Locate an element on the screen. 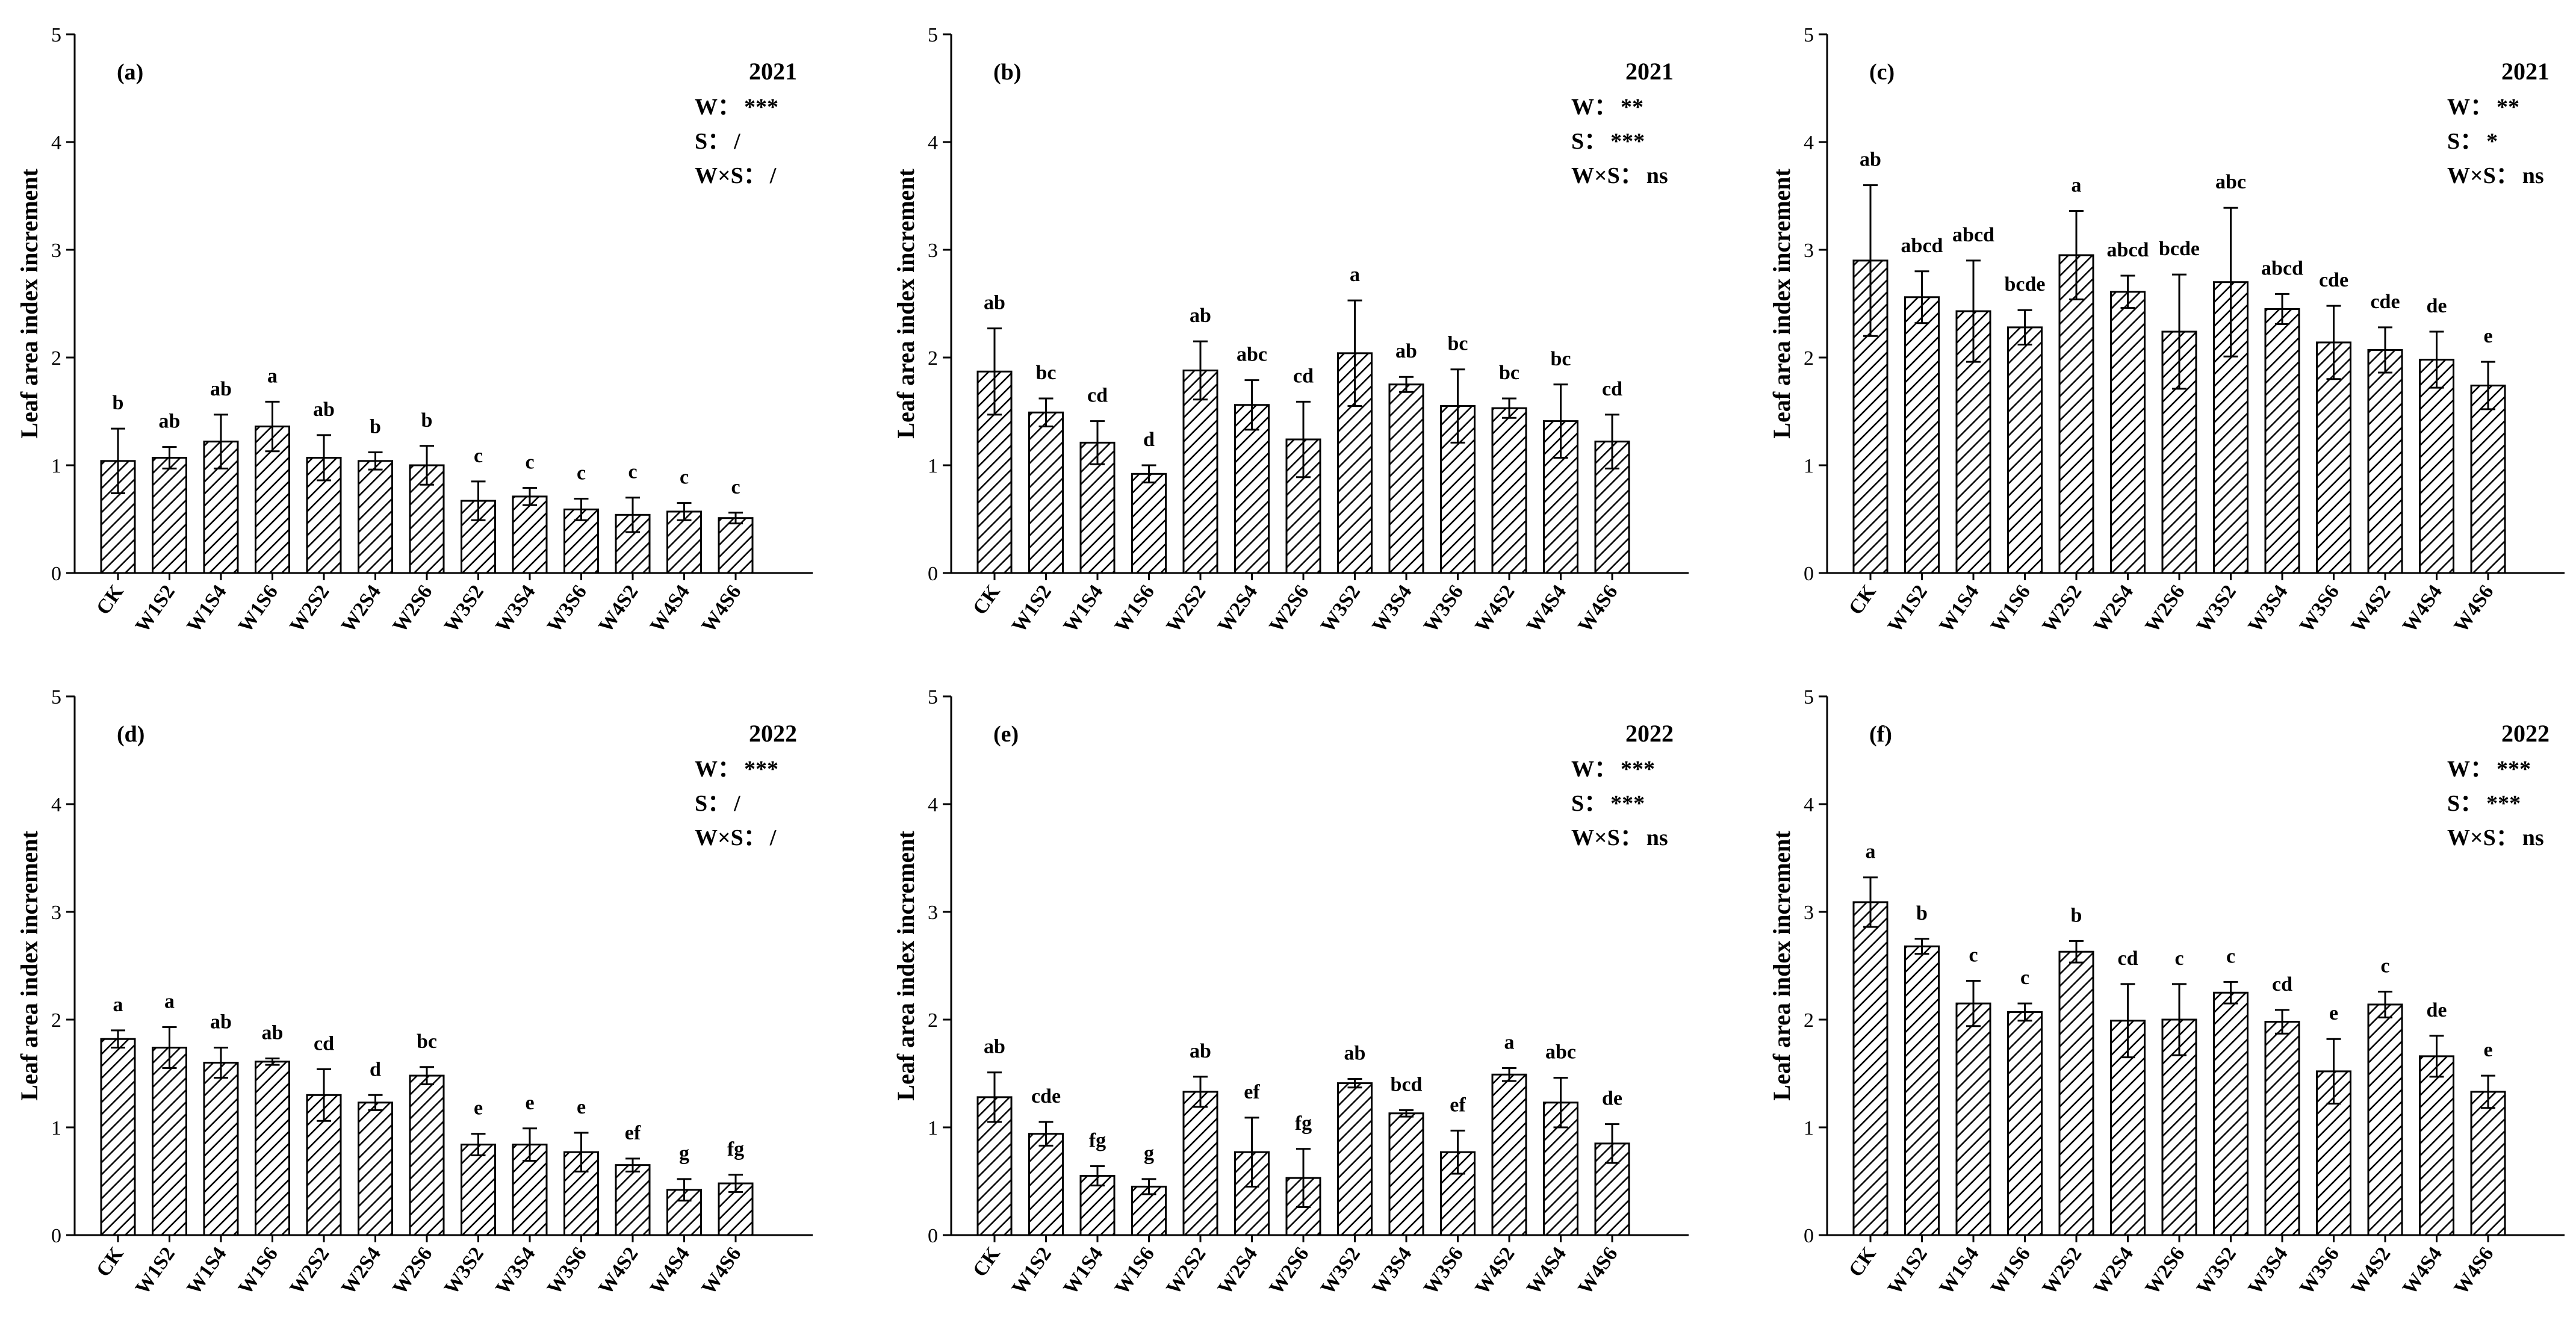 The width and height of the screenshot is (2576, 1332). year-label: 2021 is located at coordinates (773, 71).